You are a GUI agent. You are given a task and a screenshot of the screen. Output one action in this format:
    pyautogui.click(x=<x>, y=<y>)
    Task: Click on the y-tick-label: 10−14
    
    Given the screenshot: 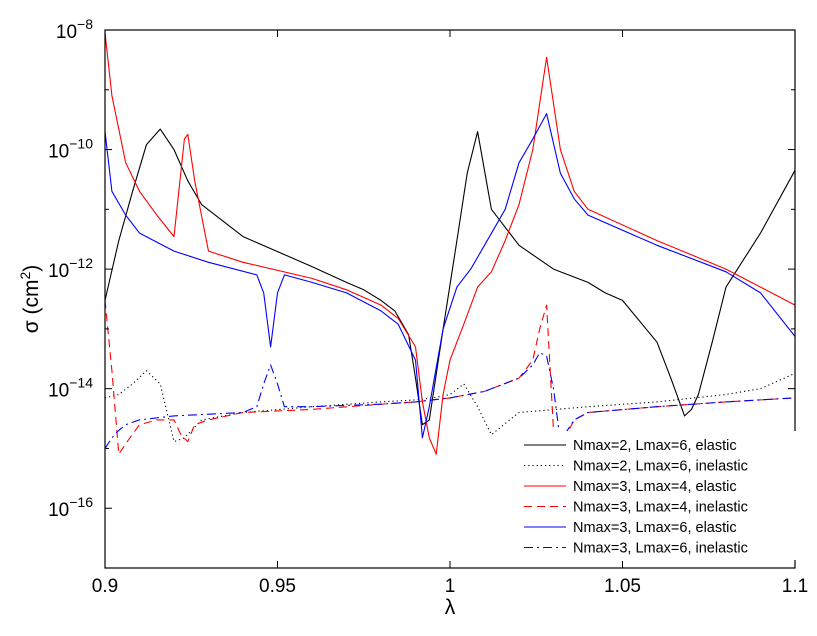 What is the action you would take?
    pyautogui.click(x=70, y=388)
    